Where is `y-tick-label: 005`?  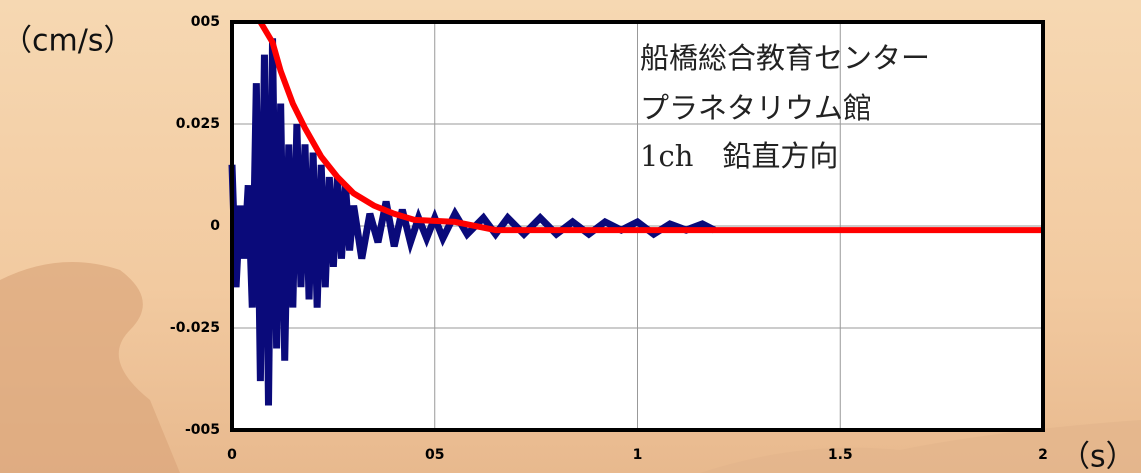
y-tick-label: 005 is located at coordinates (205, 22).